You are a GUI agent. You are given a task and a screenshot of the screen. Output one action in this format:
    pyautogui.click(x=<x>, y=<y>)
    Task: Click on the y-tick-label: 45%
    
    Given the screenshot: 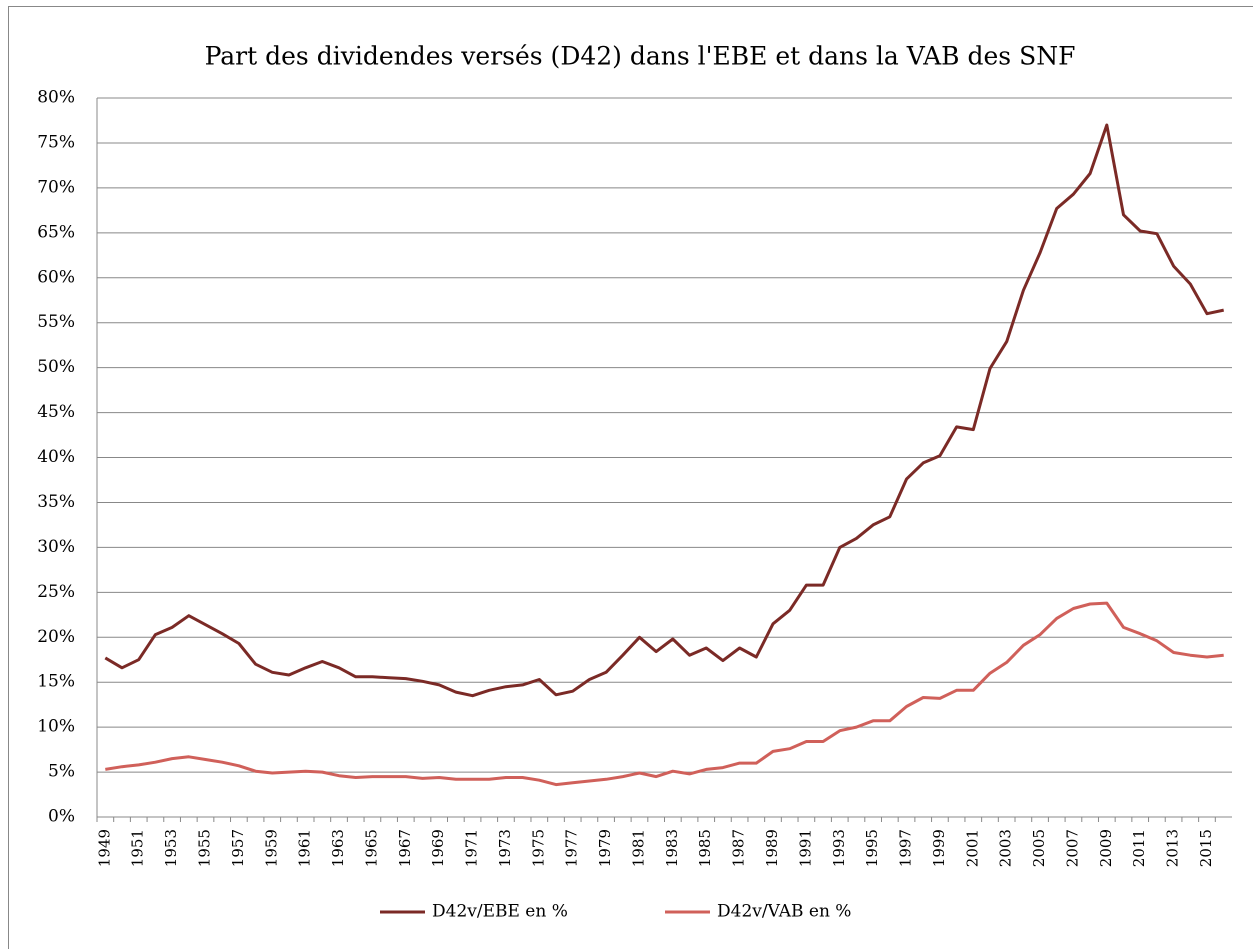 What is the action you would take?
    pyautogui.click(x=56, y=412)
    